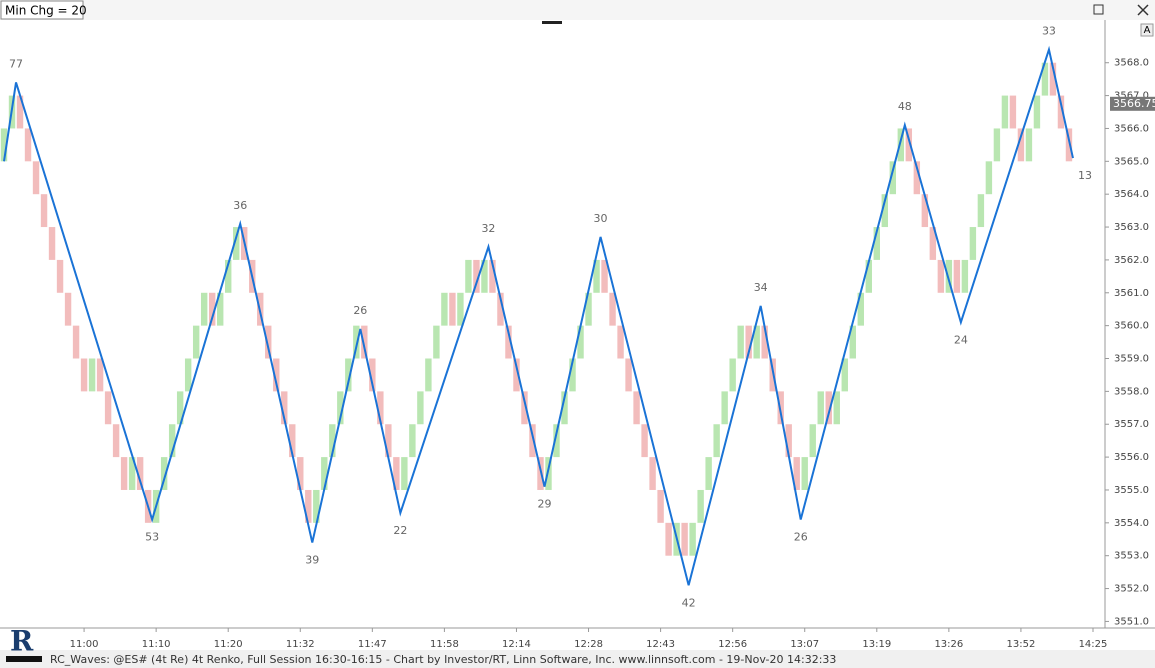  Describe the element at coordinates (689, 602) in the screenshot. I see `wave-label: 42` at that location.